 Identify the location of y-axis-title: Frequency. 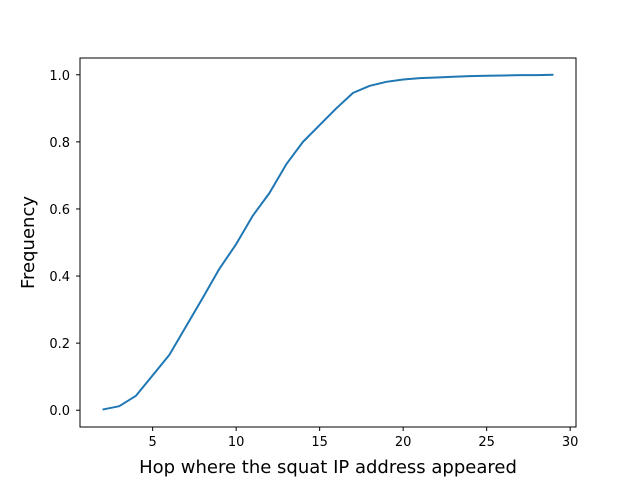
(28, 242).